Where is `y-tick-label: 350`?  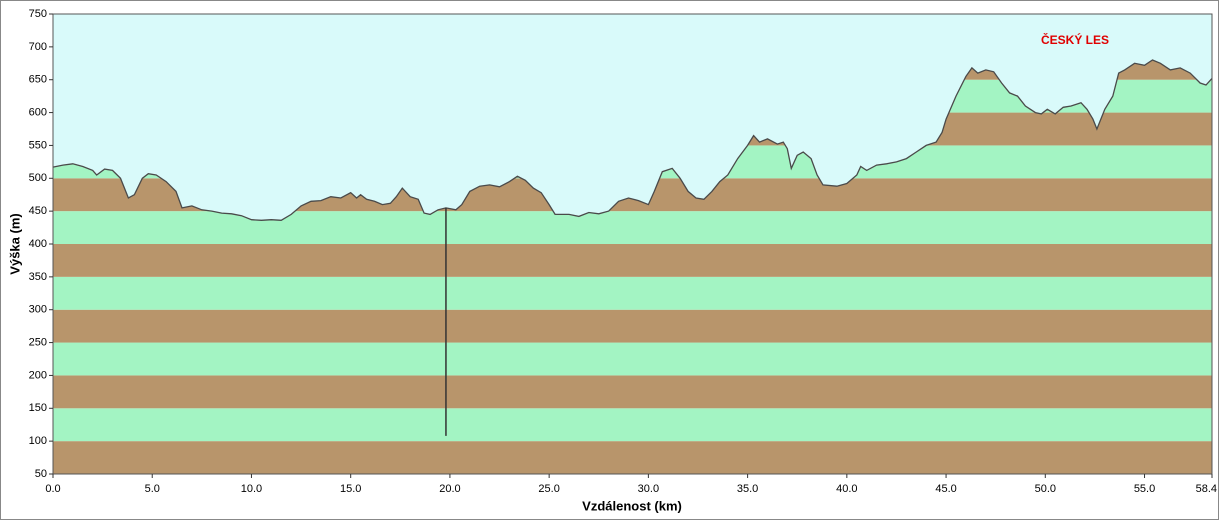 y-tick-label: 350 is located at coordinates (38, 277).